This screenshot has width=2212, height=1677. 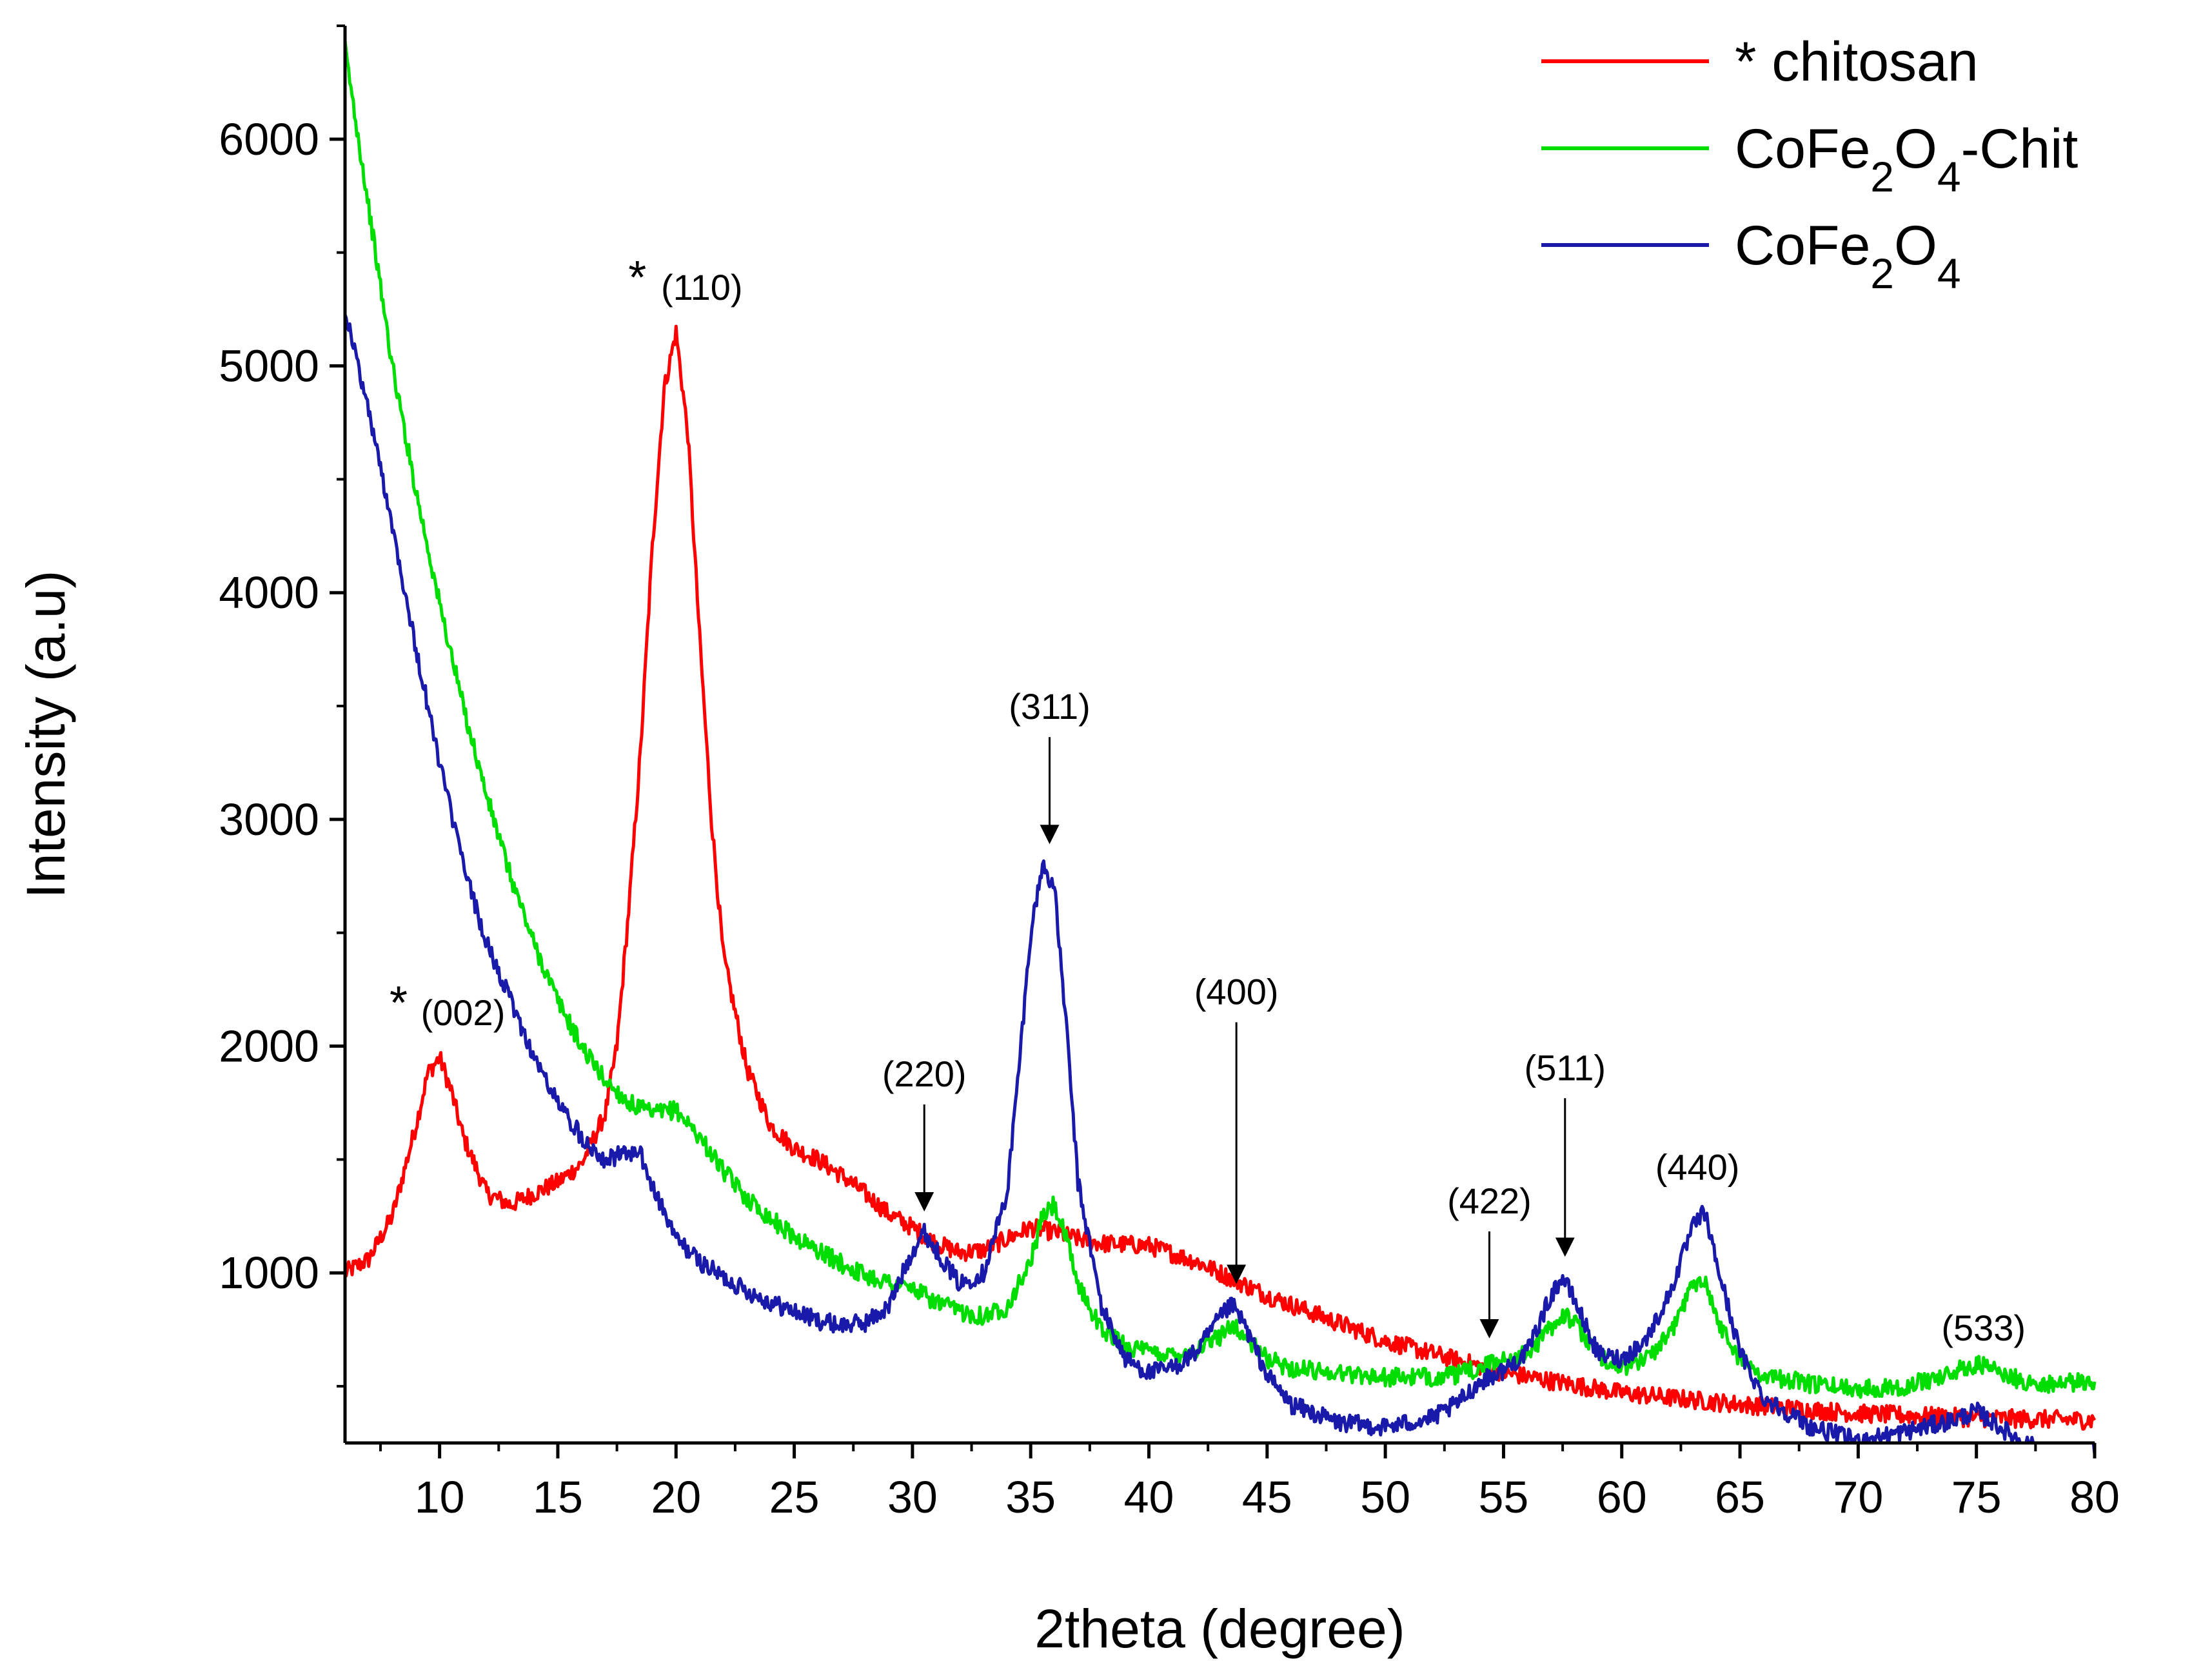 I want to click on legend: * chitosan CoFe2O4-Chit CoFe2O4, so click(x=1809, y=164).